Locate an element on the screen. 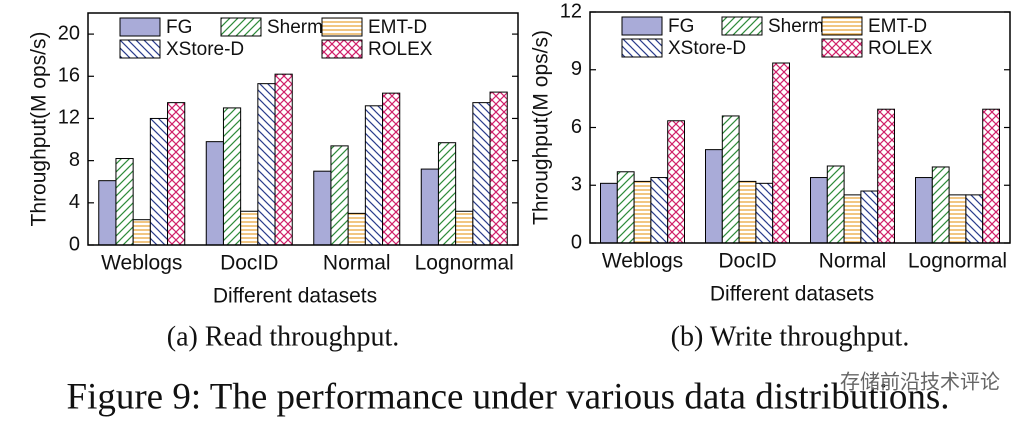  y-tick-label: 6 is located at coordinates (576, 127).